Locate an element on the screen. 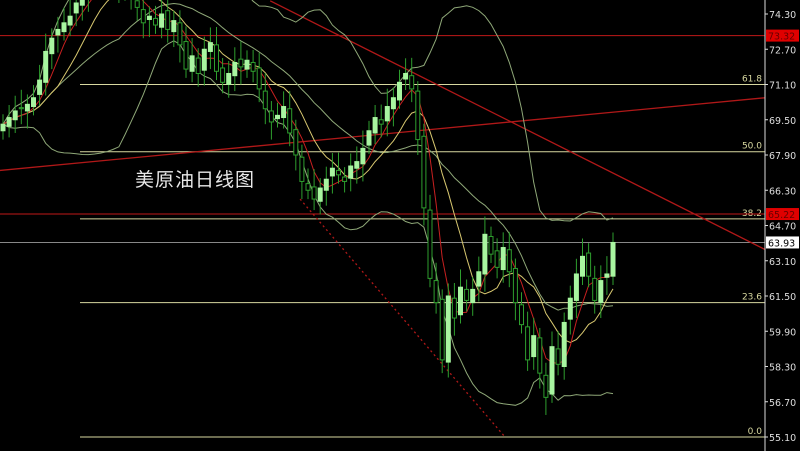  y-tick-label: 61.50 is located at coordinates (782, 297).